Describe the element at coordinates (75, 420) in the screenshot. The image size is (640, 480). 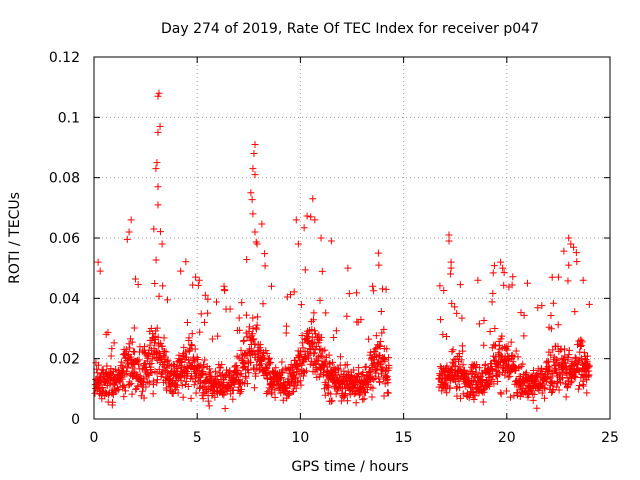
I see `y-tick-label: 0` at that location.